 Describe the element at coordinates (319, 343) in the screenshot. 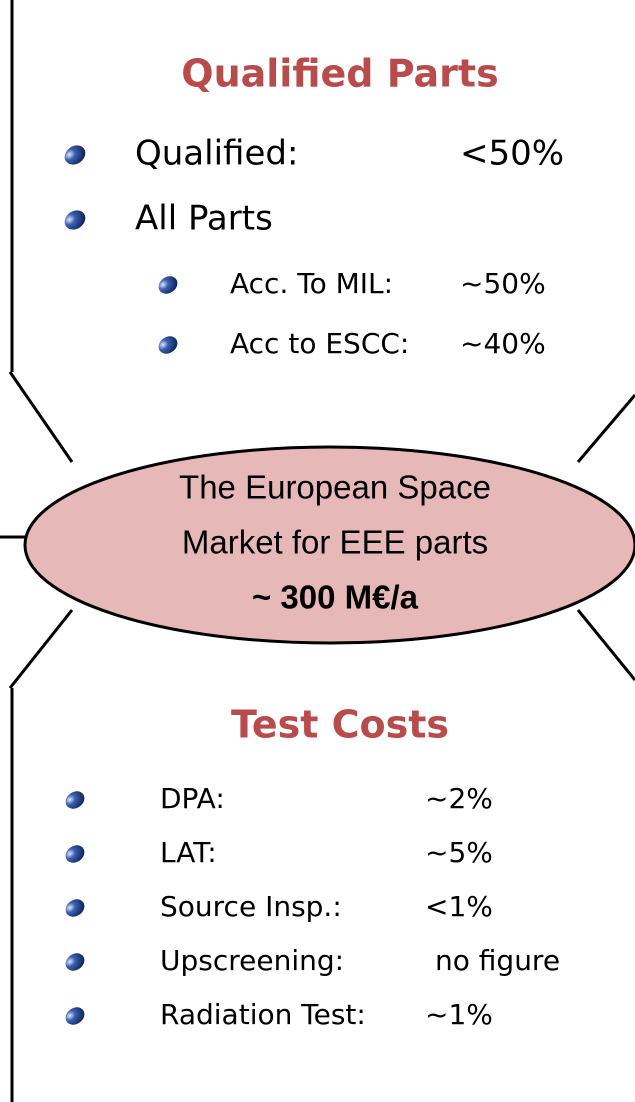

I see `item-label: Acc to ESCC:` at that location.